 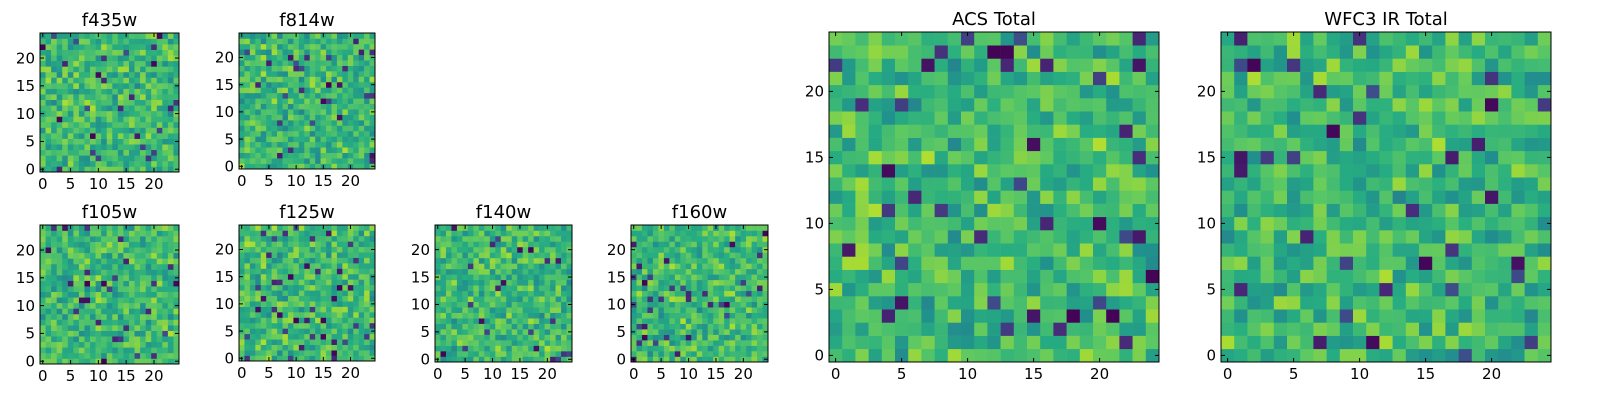 What do you see at coordinates (967, 374) in the screenshot?
I see `x-tick-label: 10` at bounding box center [967, 374].